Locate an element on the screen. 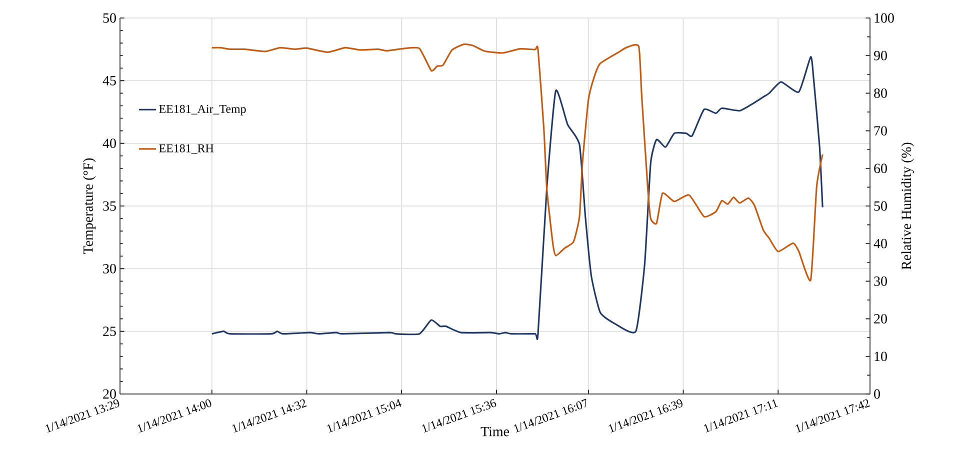 The width and height of the screenshot is (964, 465). y2-axis-title: Relative Humidity (%) is located at coordinates (907, 206).